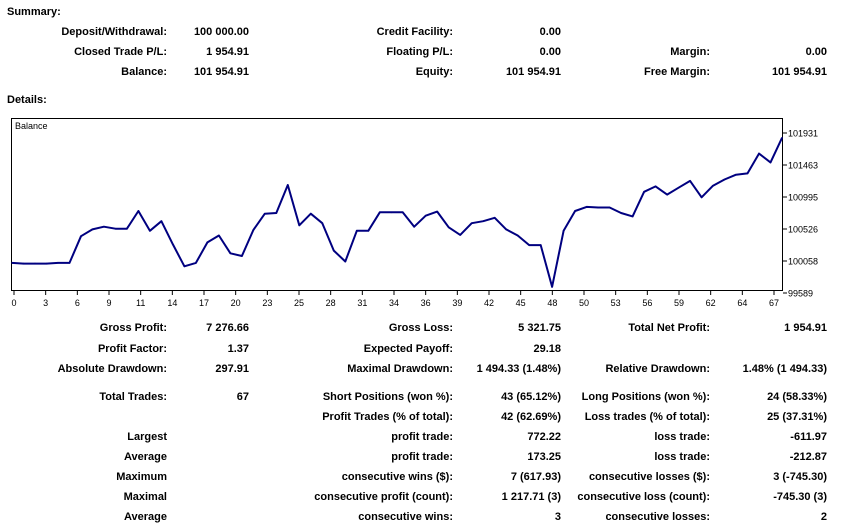 This screenshot has height=528, width=841. I want to click on y-tick-label: 100995, so click(803, 198).